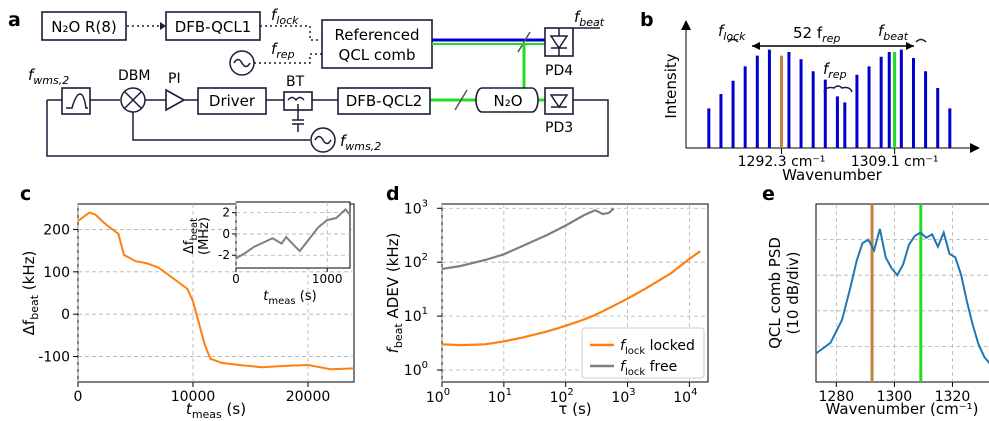 Image resolution: width=989 pixels, height=421 pixels. Describe the element at coordinates (376, 35) in the screenshot. I see `comb-label-1: Referenced` at that location.